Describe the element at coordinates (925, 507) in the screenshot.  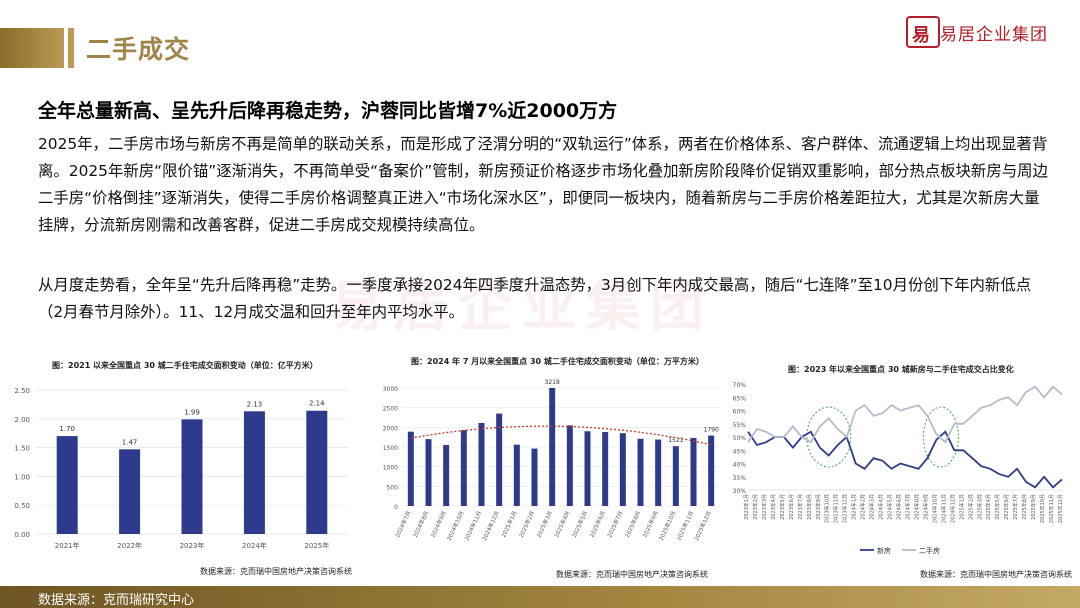
I see `chart3-xtick-label: 2024年9月` at that location.